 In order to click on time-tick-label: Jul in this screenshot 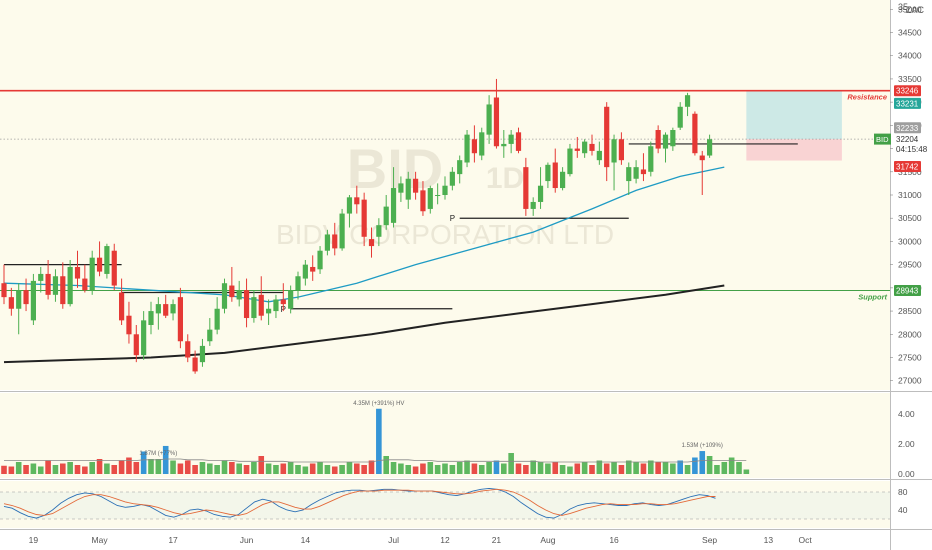, I will do `click(393, 540)`.